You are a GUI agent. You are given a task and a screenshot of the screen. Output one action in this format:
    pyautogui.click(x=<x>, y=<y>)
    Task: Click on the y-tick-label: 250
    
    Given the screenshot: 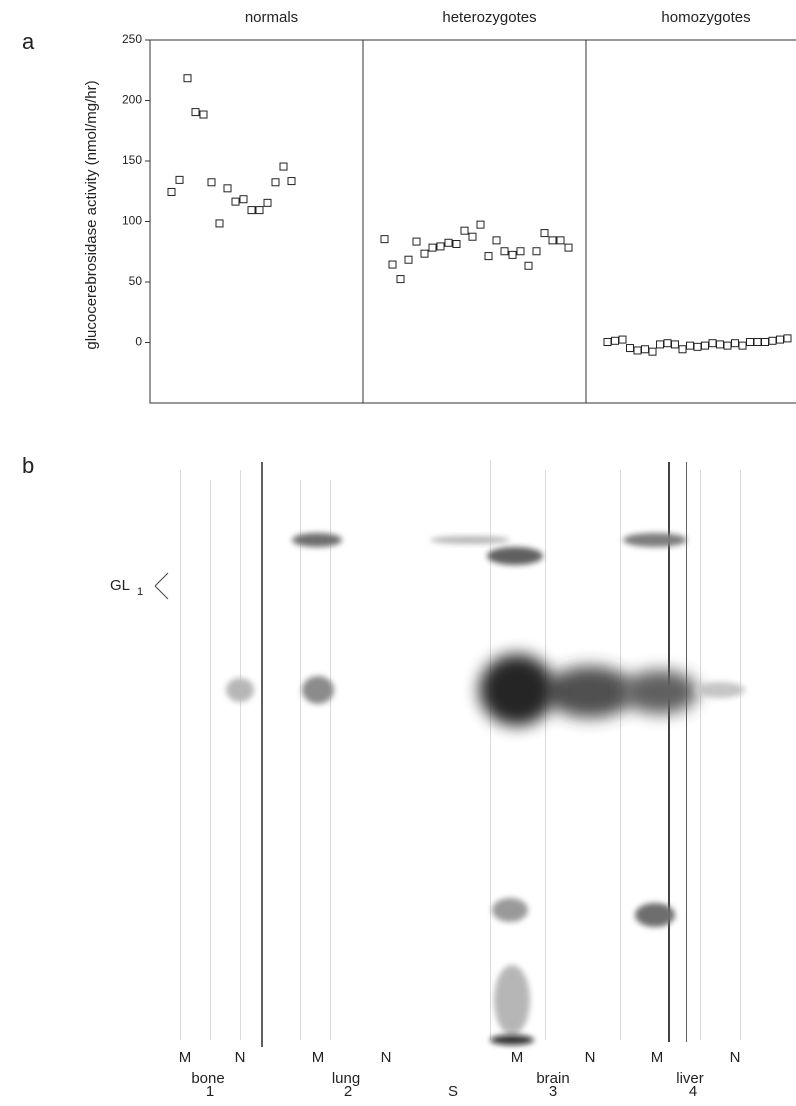 What is the action you would take?
    pyautogui.click(x=132, y=39)
    